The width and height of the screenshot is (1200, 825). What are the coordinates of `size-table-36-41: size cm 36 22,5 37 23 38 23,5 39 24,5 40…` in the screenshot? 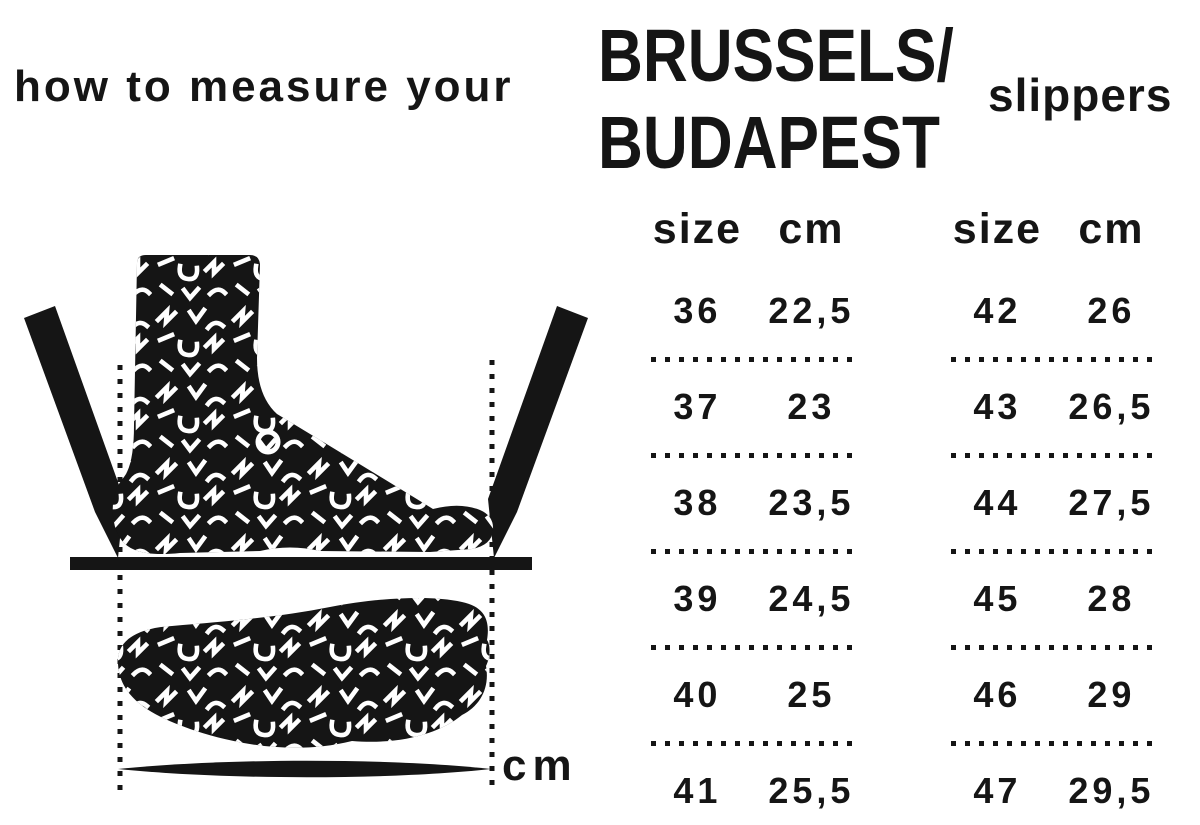 It's located at (759, 508).